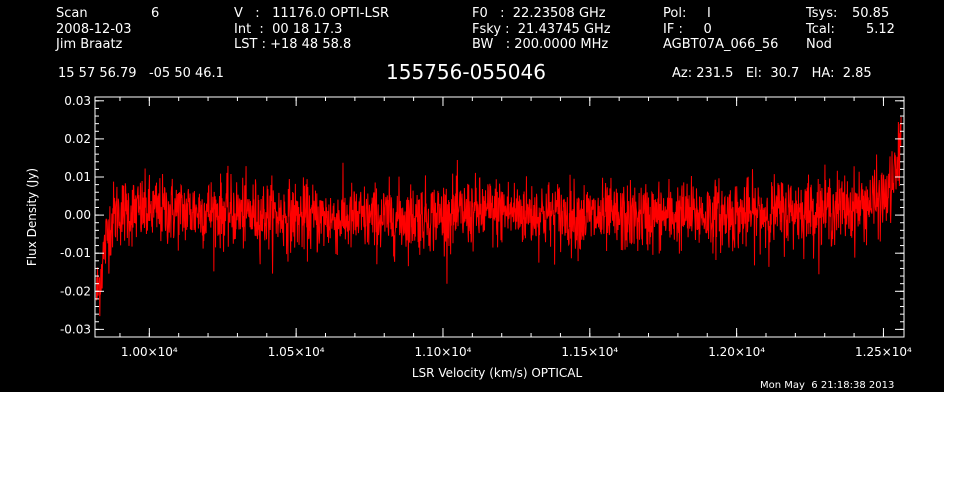  I want to click on x-tick-label: 1.20×10⁴, so click(736, 352).